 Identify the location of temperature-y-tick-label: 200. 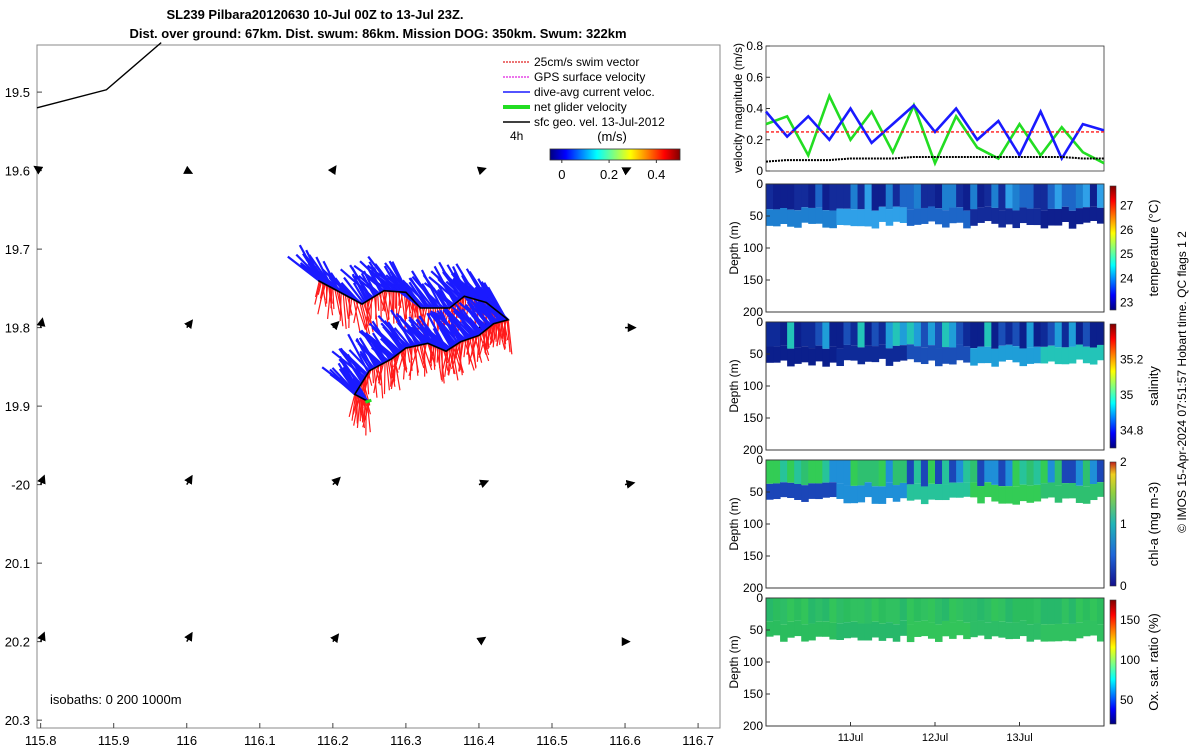
(753, 312).